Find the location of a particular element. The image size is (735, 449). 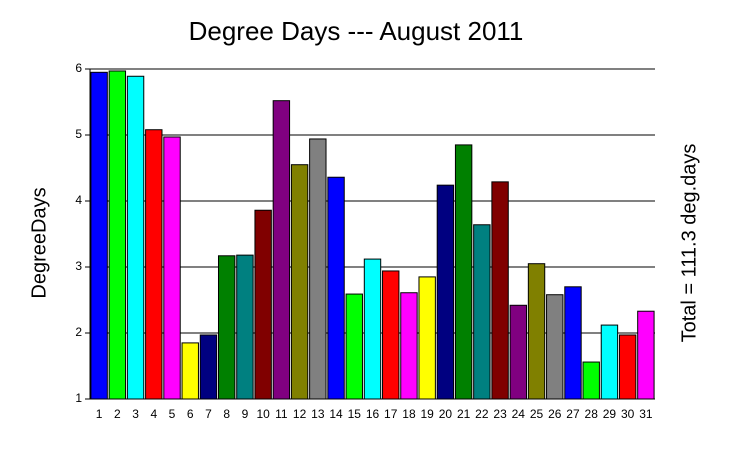

x-tick-label: 7 is located at coordinates (208, 414).